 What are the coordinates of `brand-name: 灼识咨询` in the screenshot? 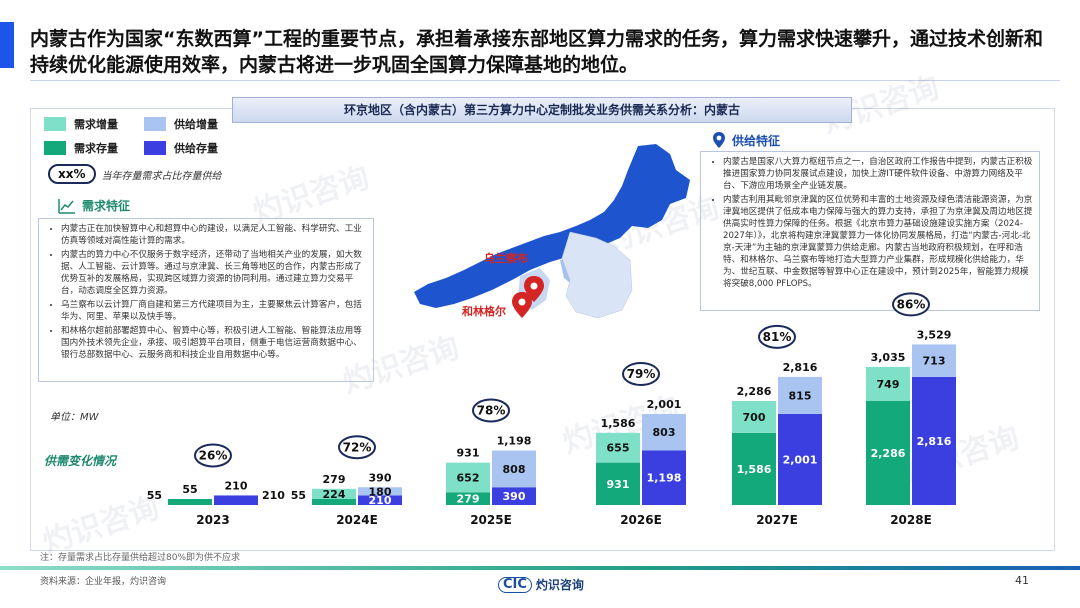 It's located at (559, 585).